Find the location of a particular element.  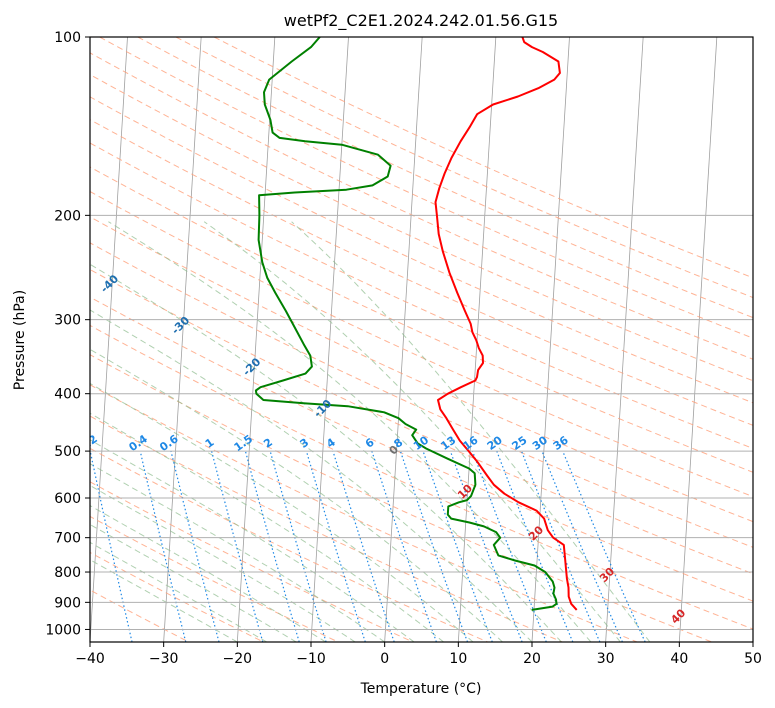

isoline-label: -30 is located at coordinates (180, 325).